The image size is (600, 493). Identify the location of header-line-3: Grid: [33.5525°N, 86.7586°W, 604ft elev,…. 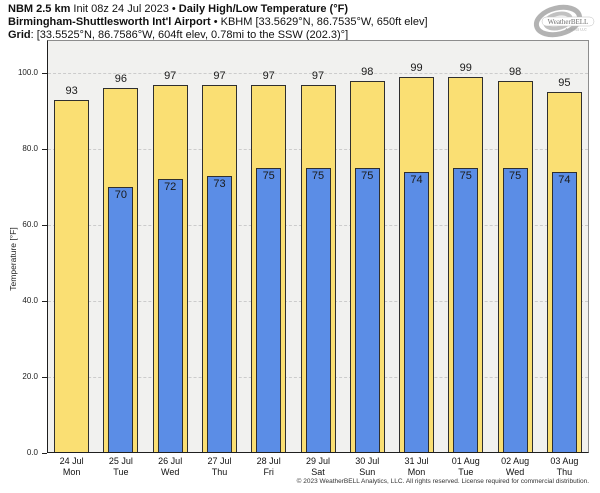
(218, 35).